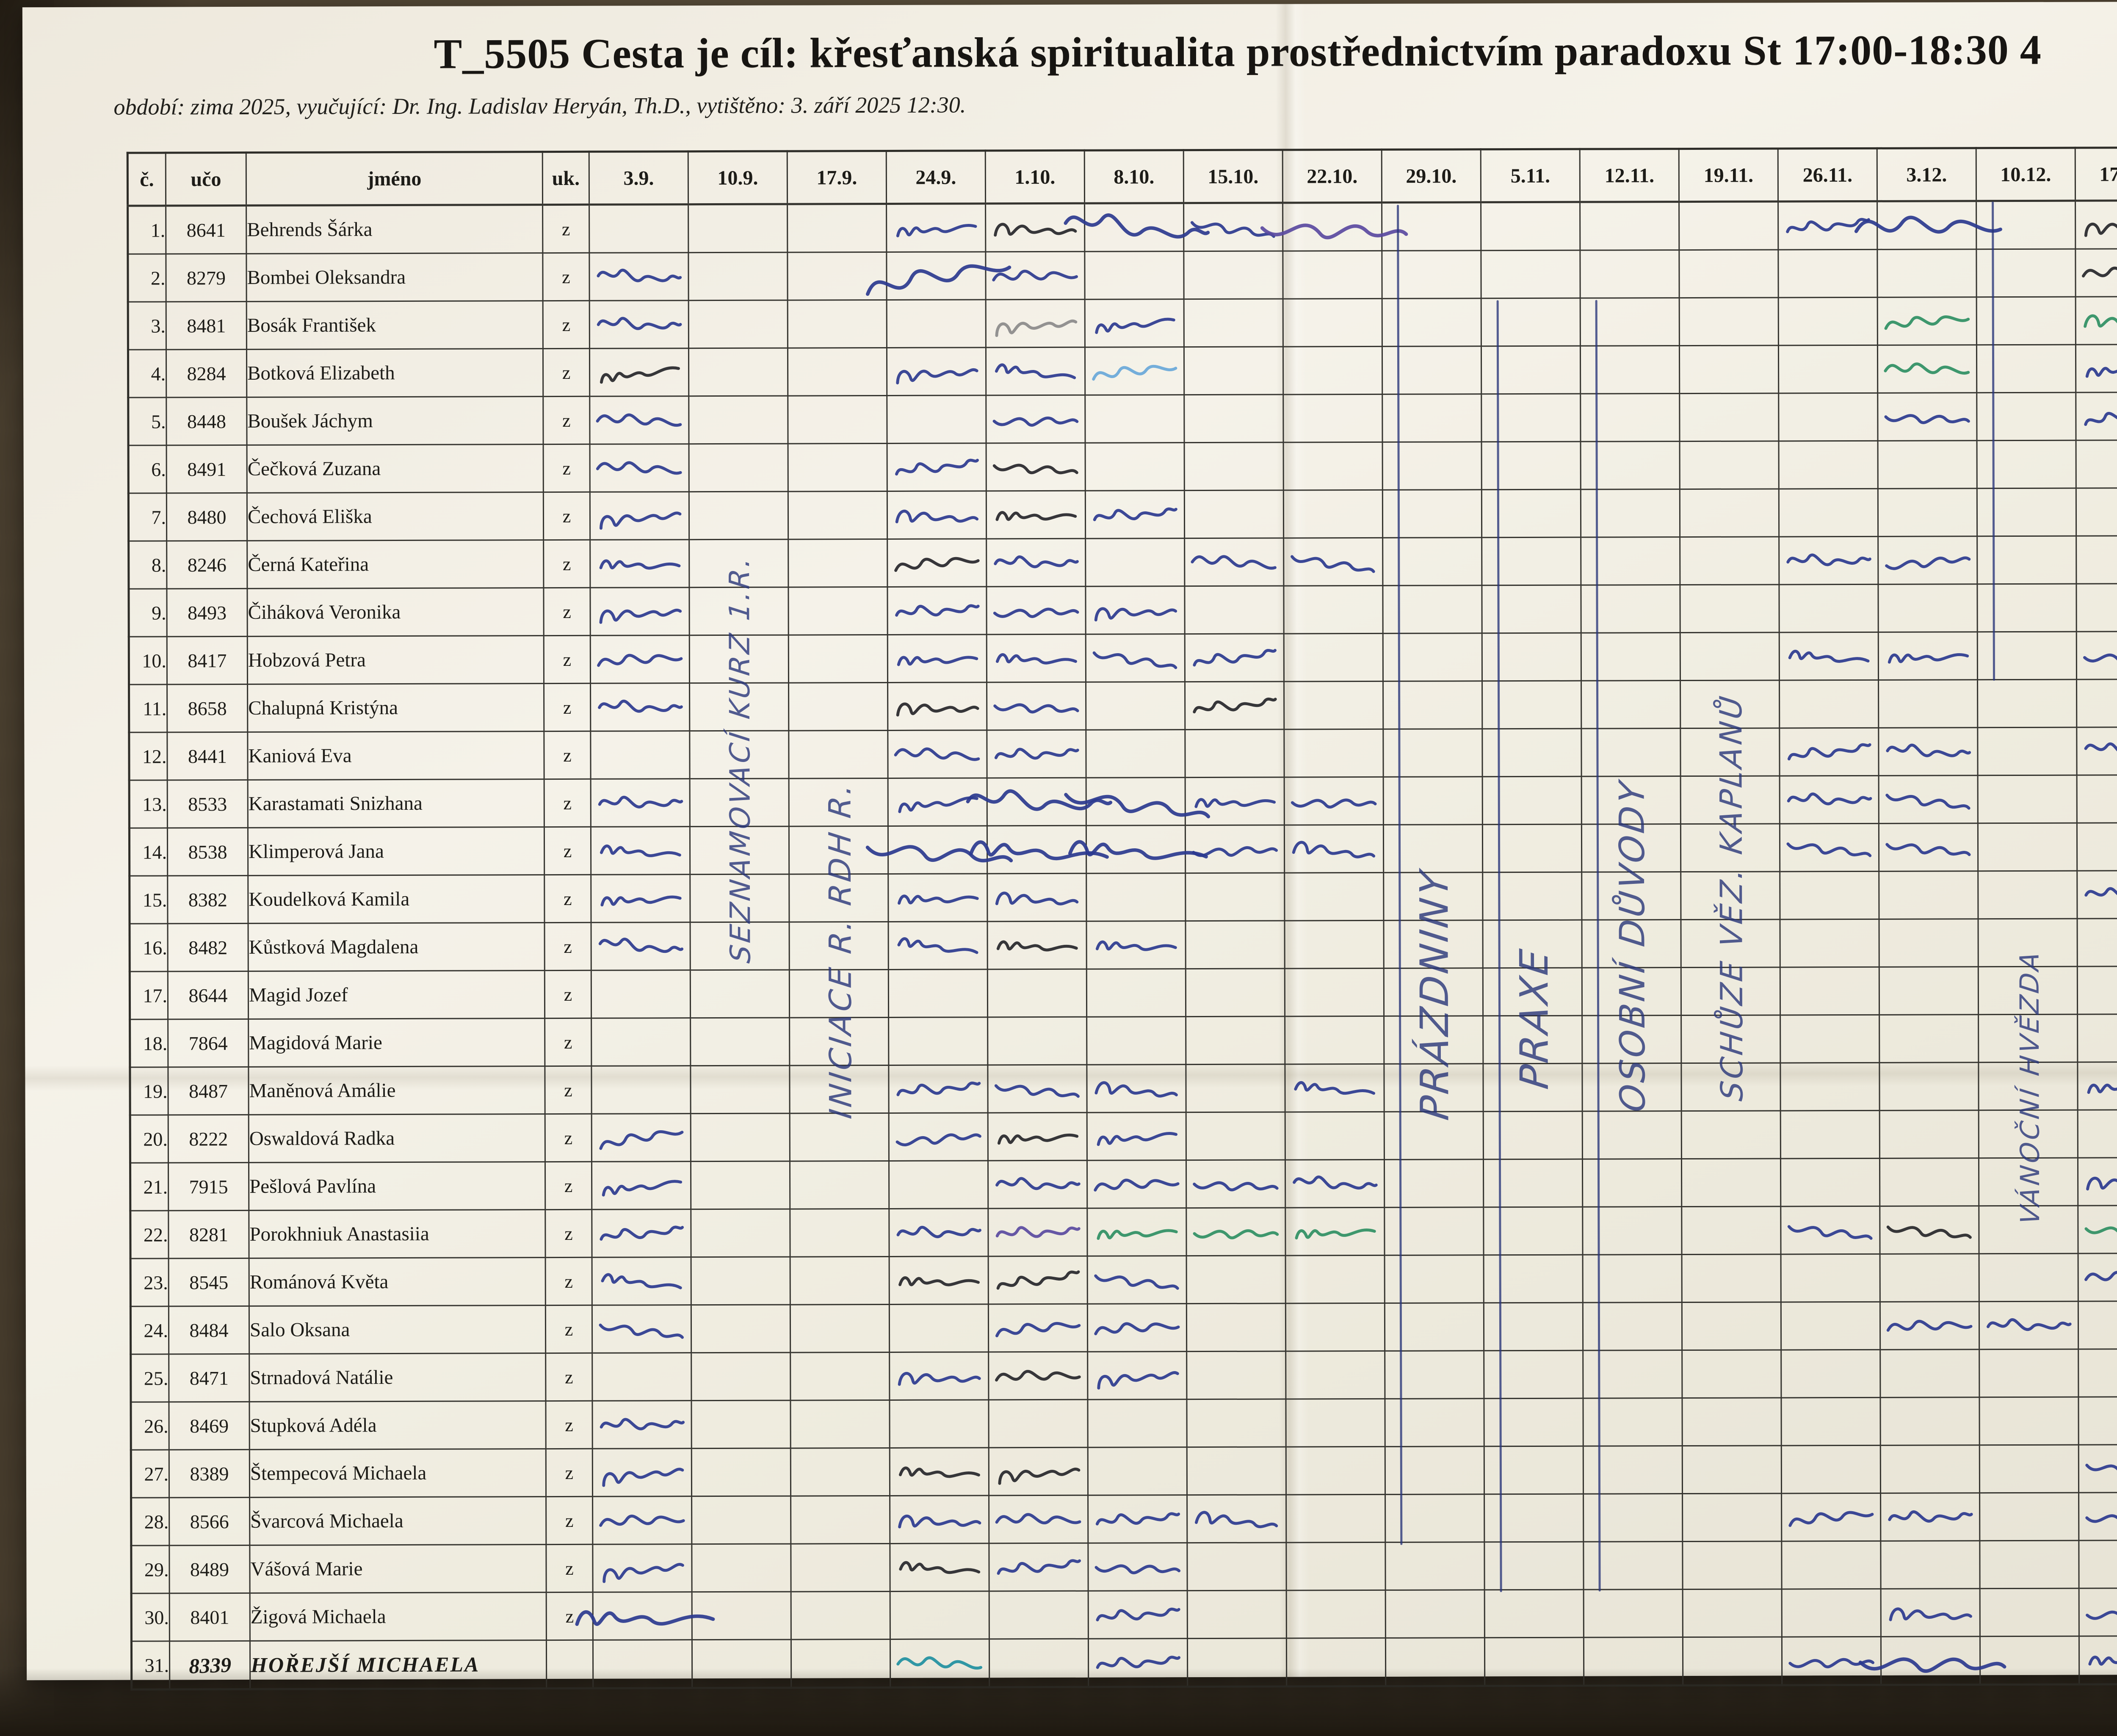 Image resolution: width=2117 pixels, height=1736 pixels. Describe the element at coordinates (147, 517) in the screenshot. I see `cell-number: 7.` at that location.